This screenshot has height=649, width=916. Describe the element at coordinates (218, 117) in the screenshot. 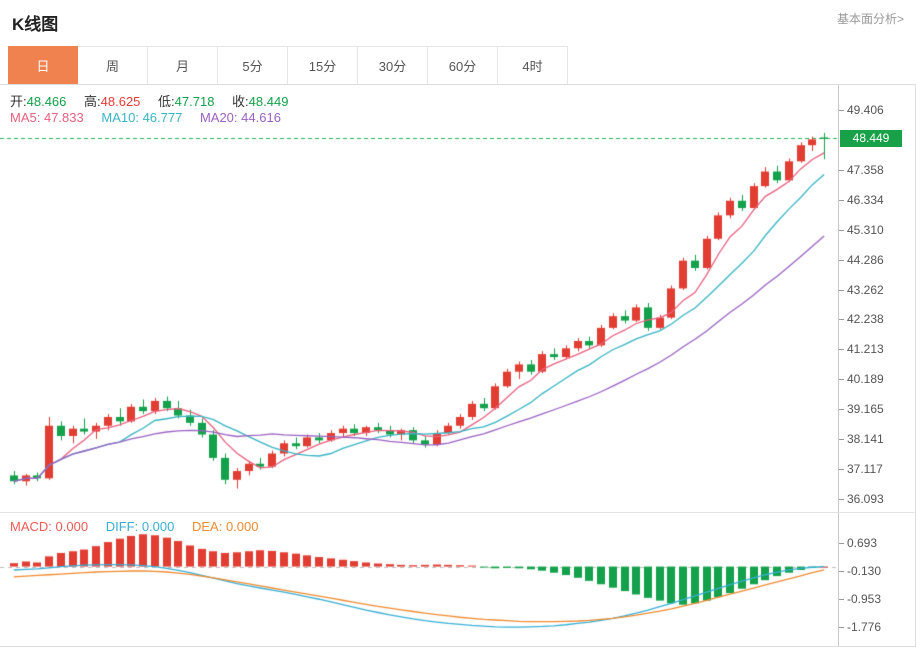

I see `ma20-label: MA20:` at that location.